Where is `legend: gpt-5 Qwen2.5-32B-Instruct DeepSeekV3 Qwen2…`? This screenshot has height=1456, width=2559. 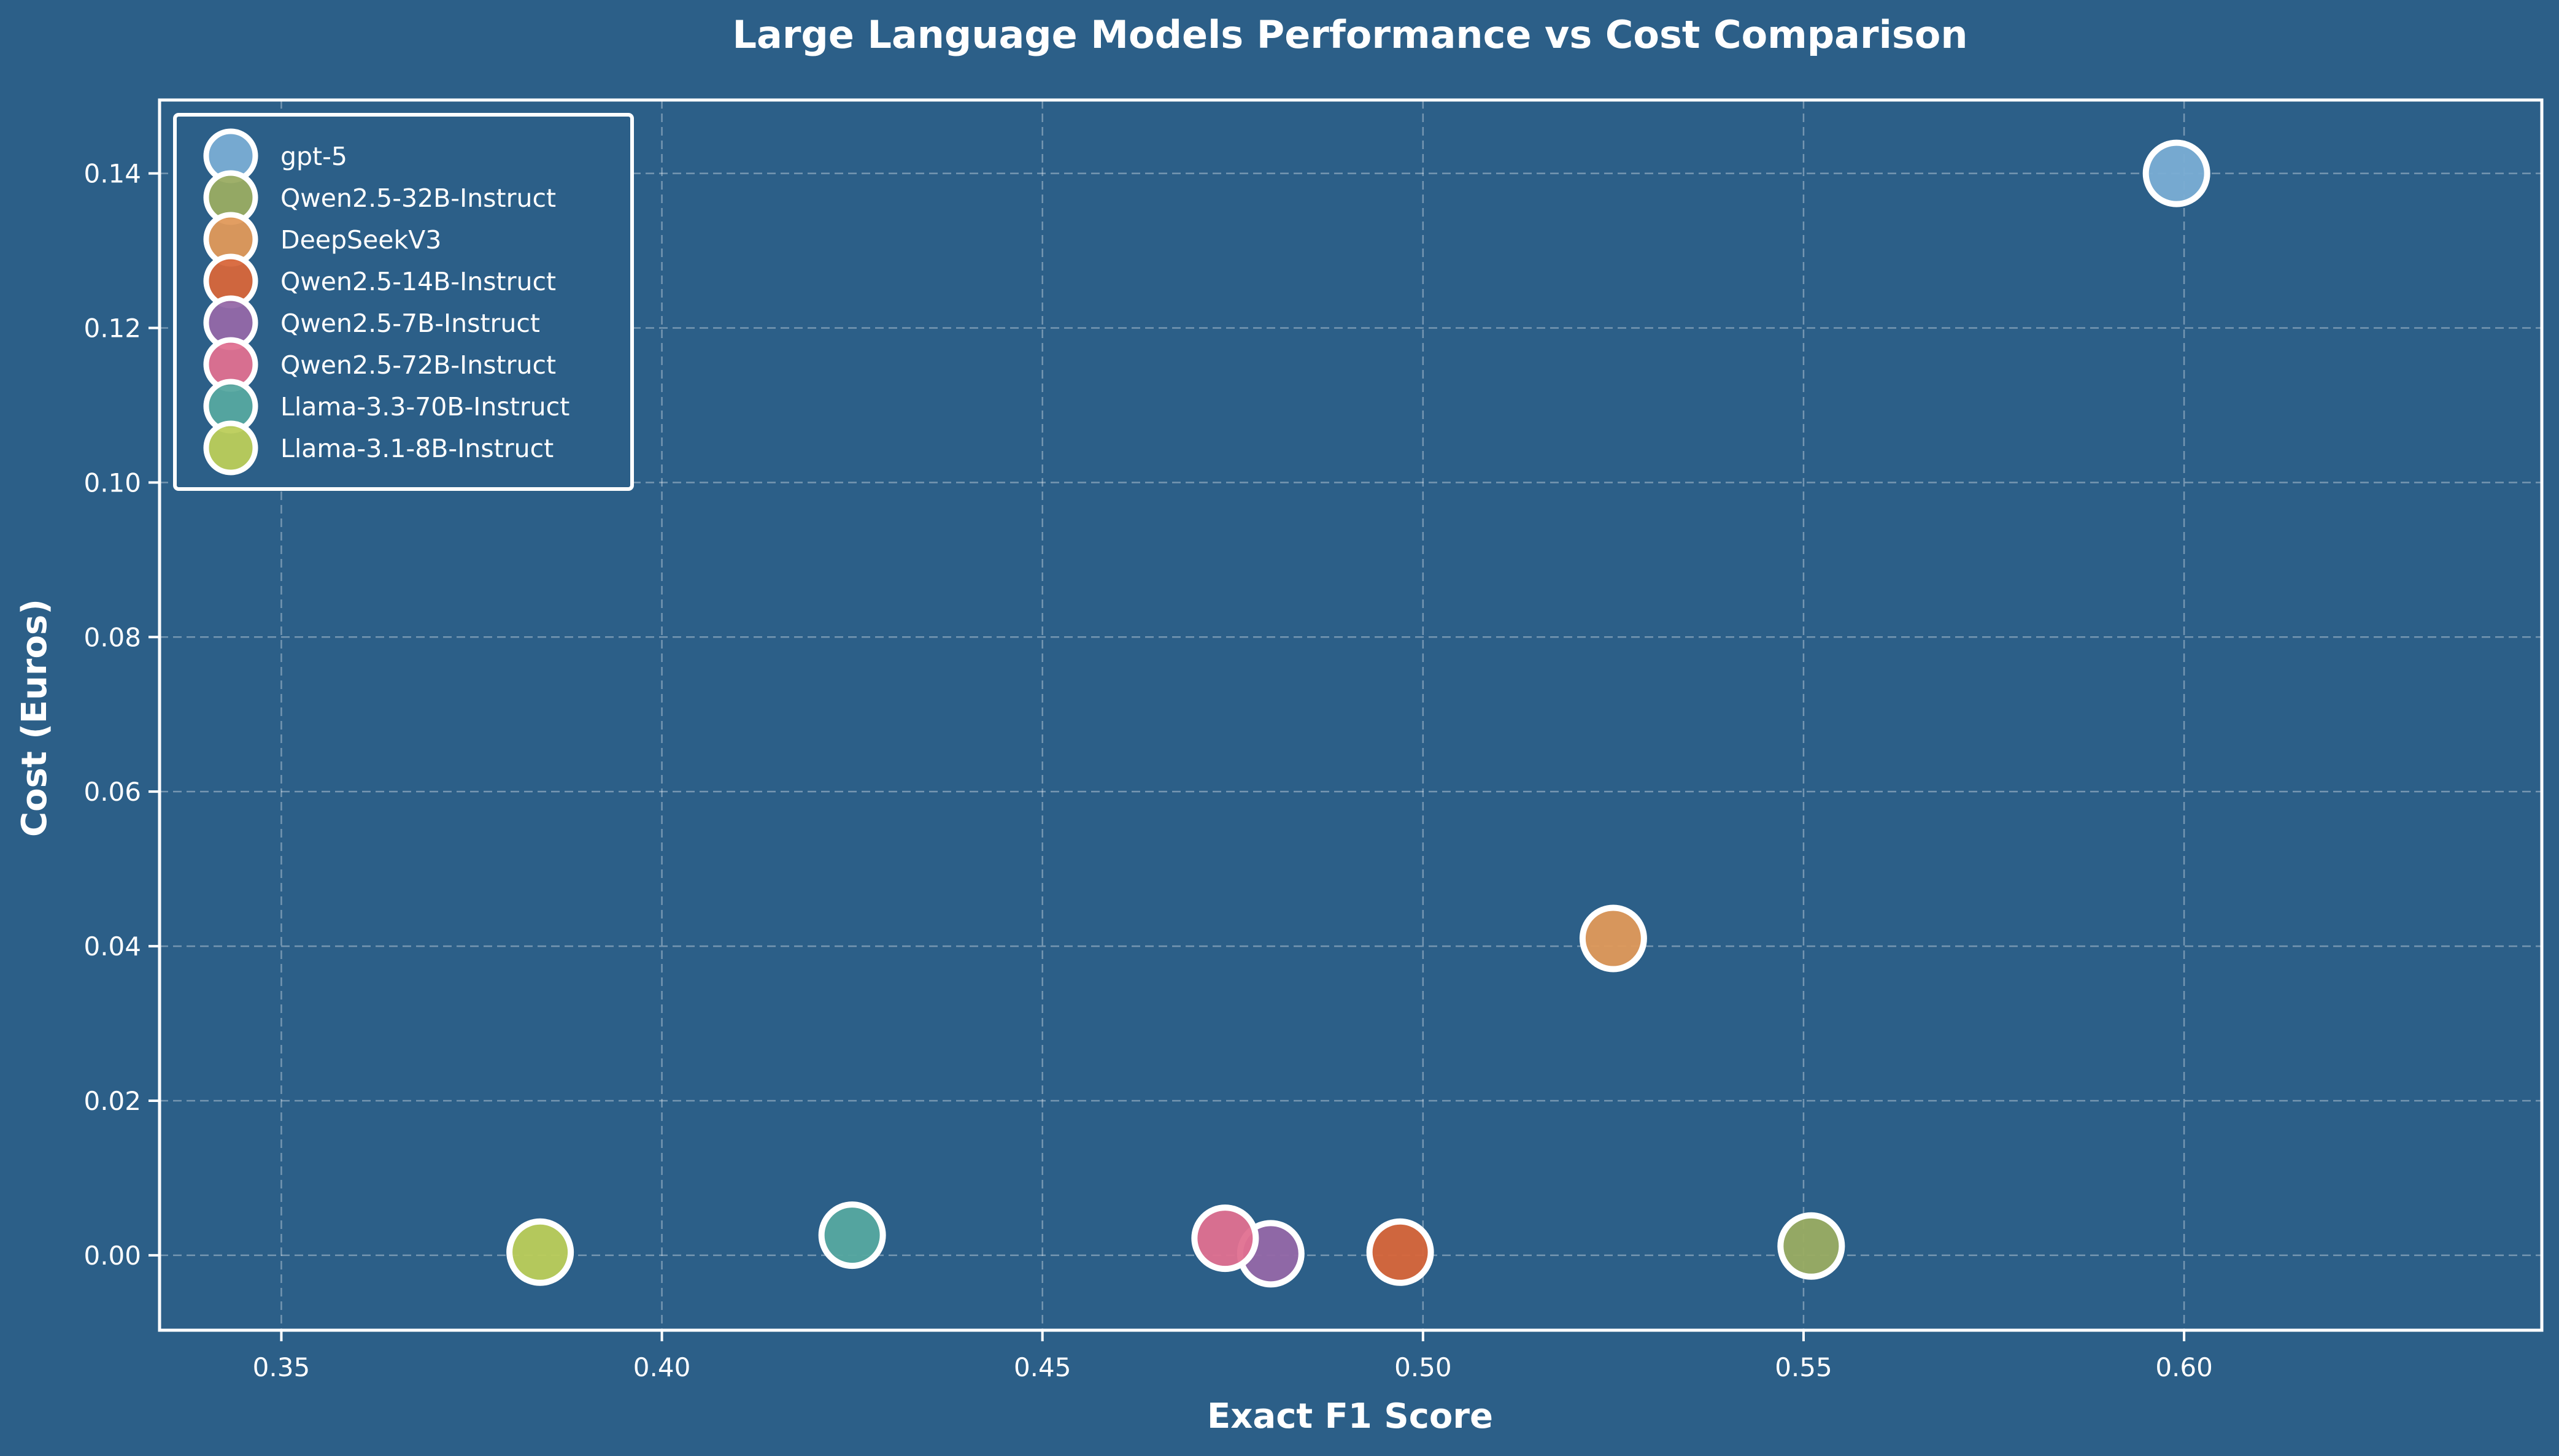
legend: gpt-5 Qwen2.5-32B-Instruct DeepSeekV3 Qwen2… is located at coordinates (403, 302).